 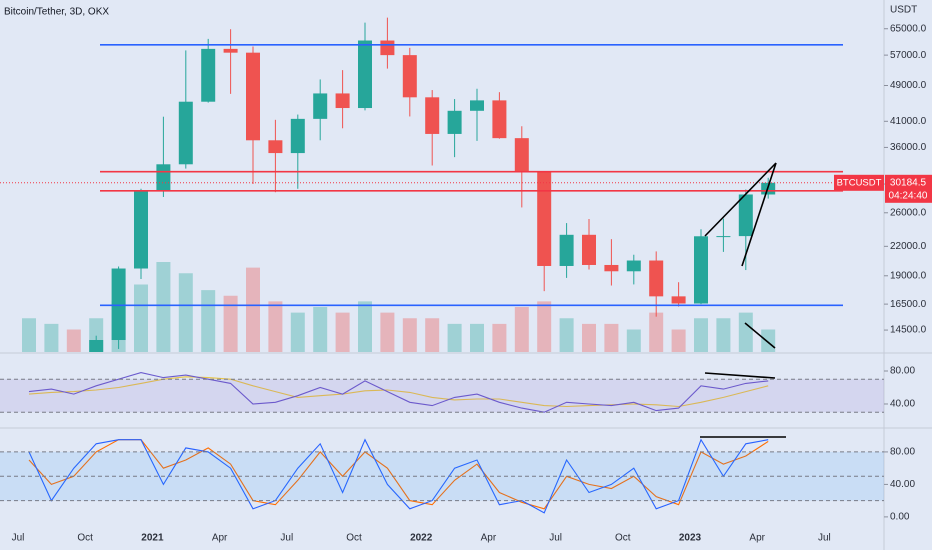 I want to click on y-tick-label: 65000.0, so click(x=908, y=28).